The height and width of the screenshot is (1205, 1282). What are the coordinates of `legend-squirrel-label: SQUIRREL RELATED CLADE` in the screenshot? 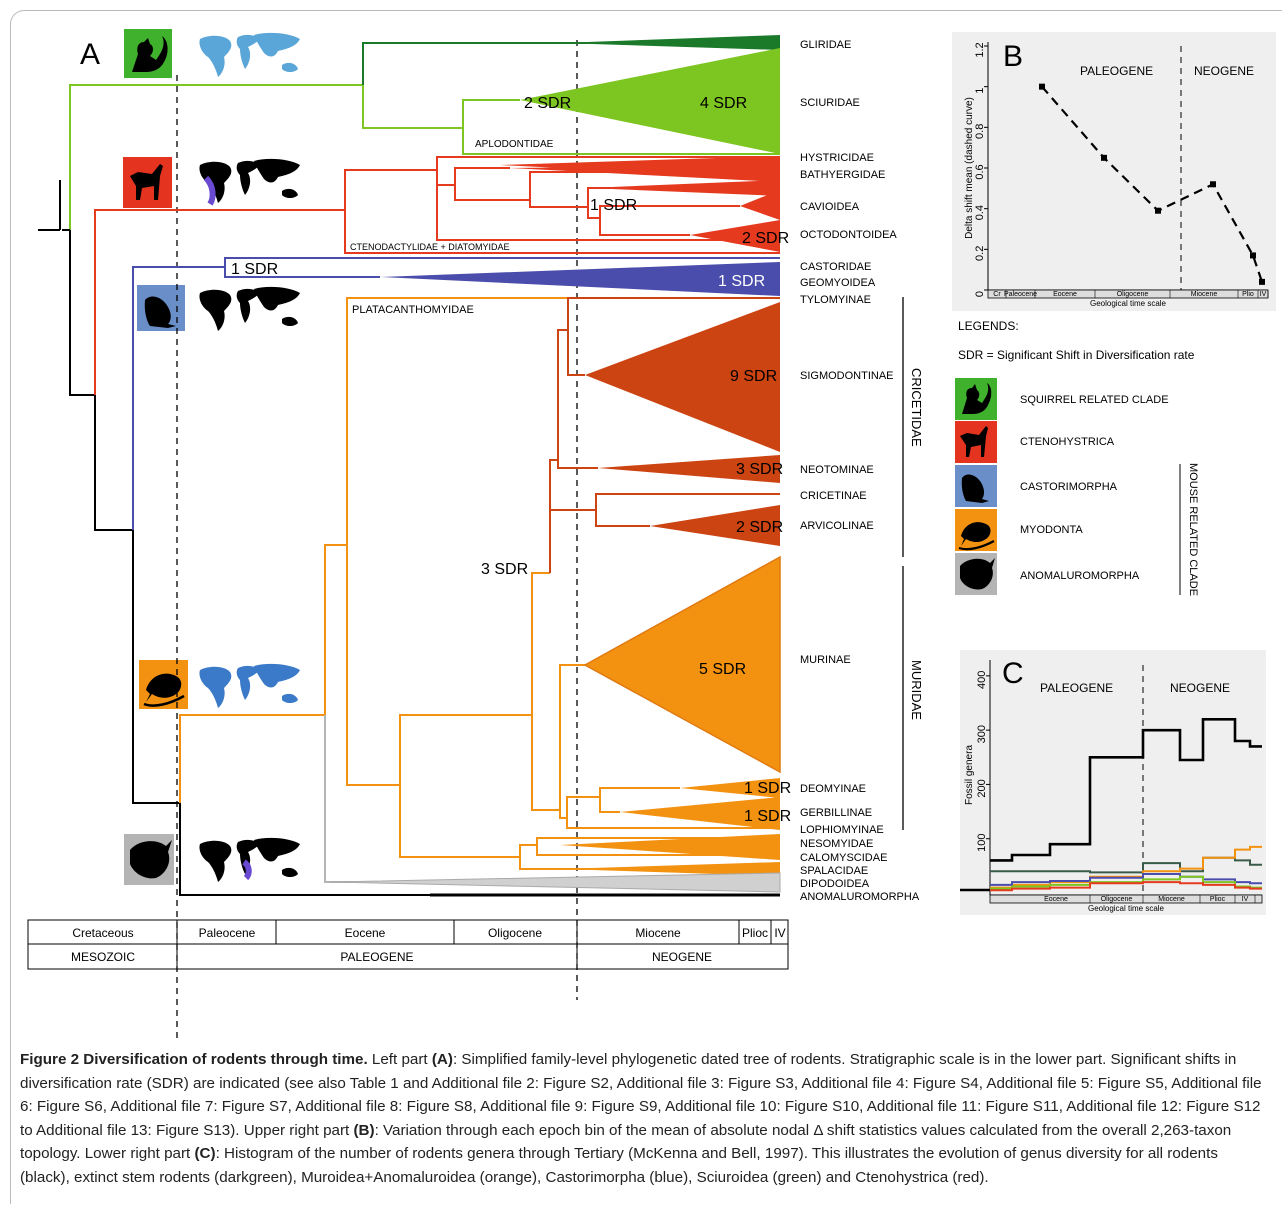 It's located at (1094, 400).